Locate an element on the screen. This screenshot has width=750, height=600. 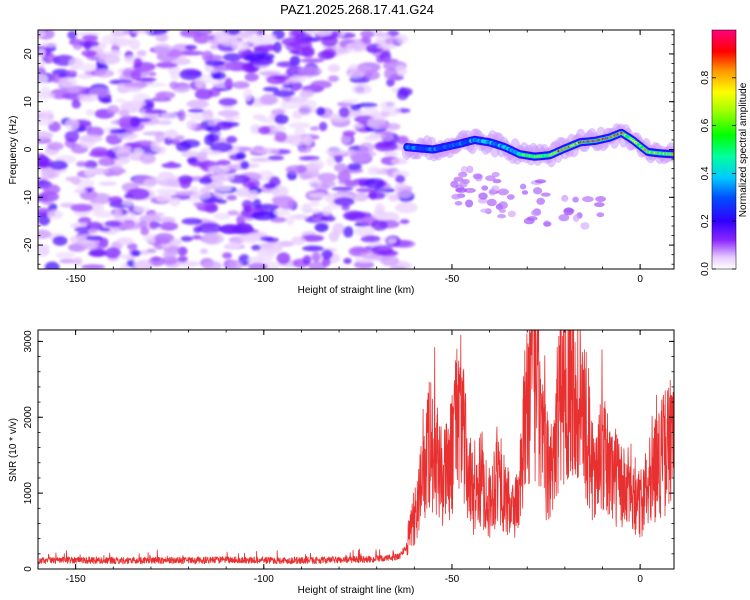
y-tick-label: 3000 is located at coordinates (28, 341).